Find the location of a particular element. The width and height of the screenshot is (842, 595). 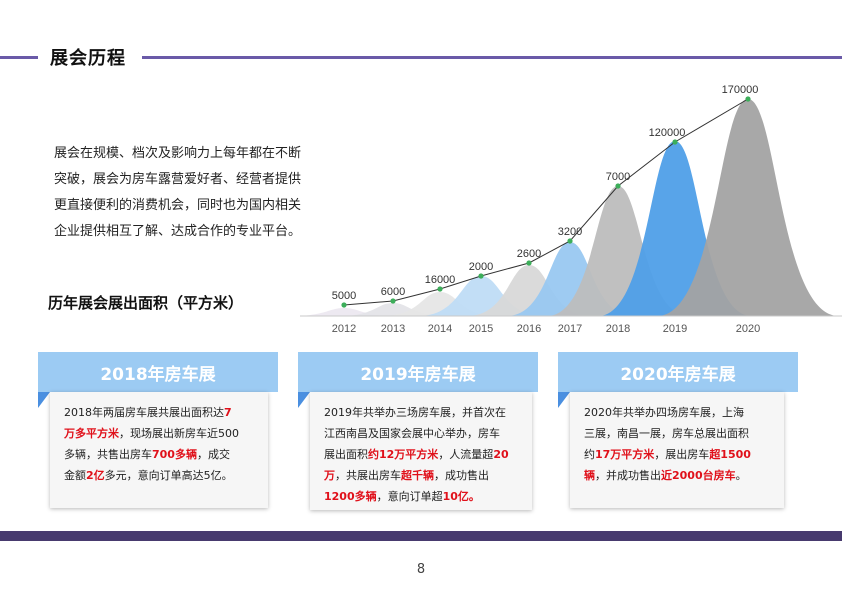

data-label: 120000 is located at coordinates (667, 133).